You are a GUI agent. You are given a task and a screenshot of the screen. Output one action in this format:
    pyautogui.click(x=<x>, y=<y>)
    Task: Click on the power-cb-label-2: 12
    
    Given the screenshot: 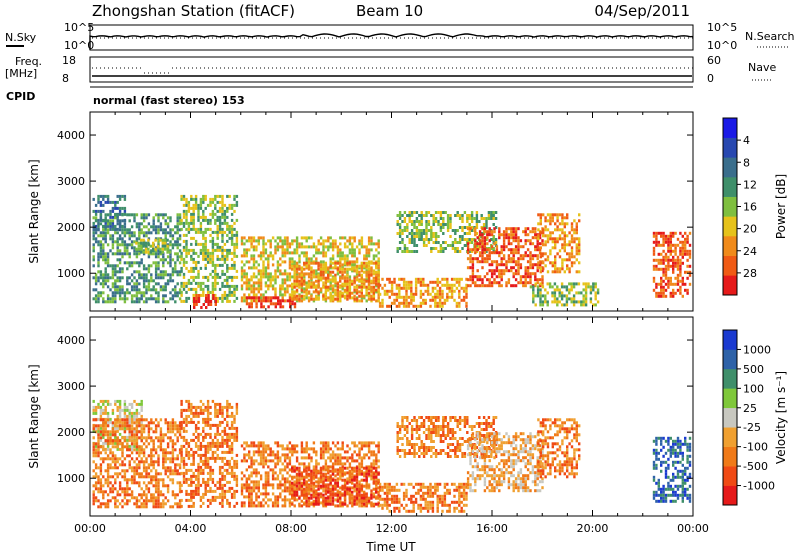 What is the action you would take?
    pyautogui.click(x=750, y=184)
    